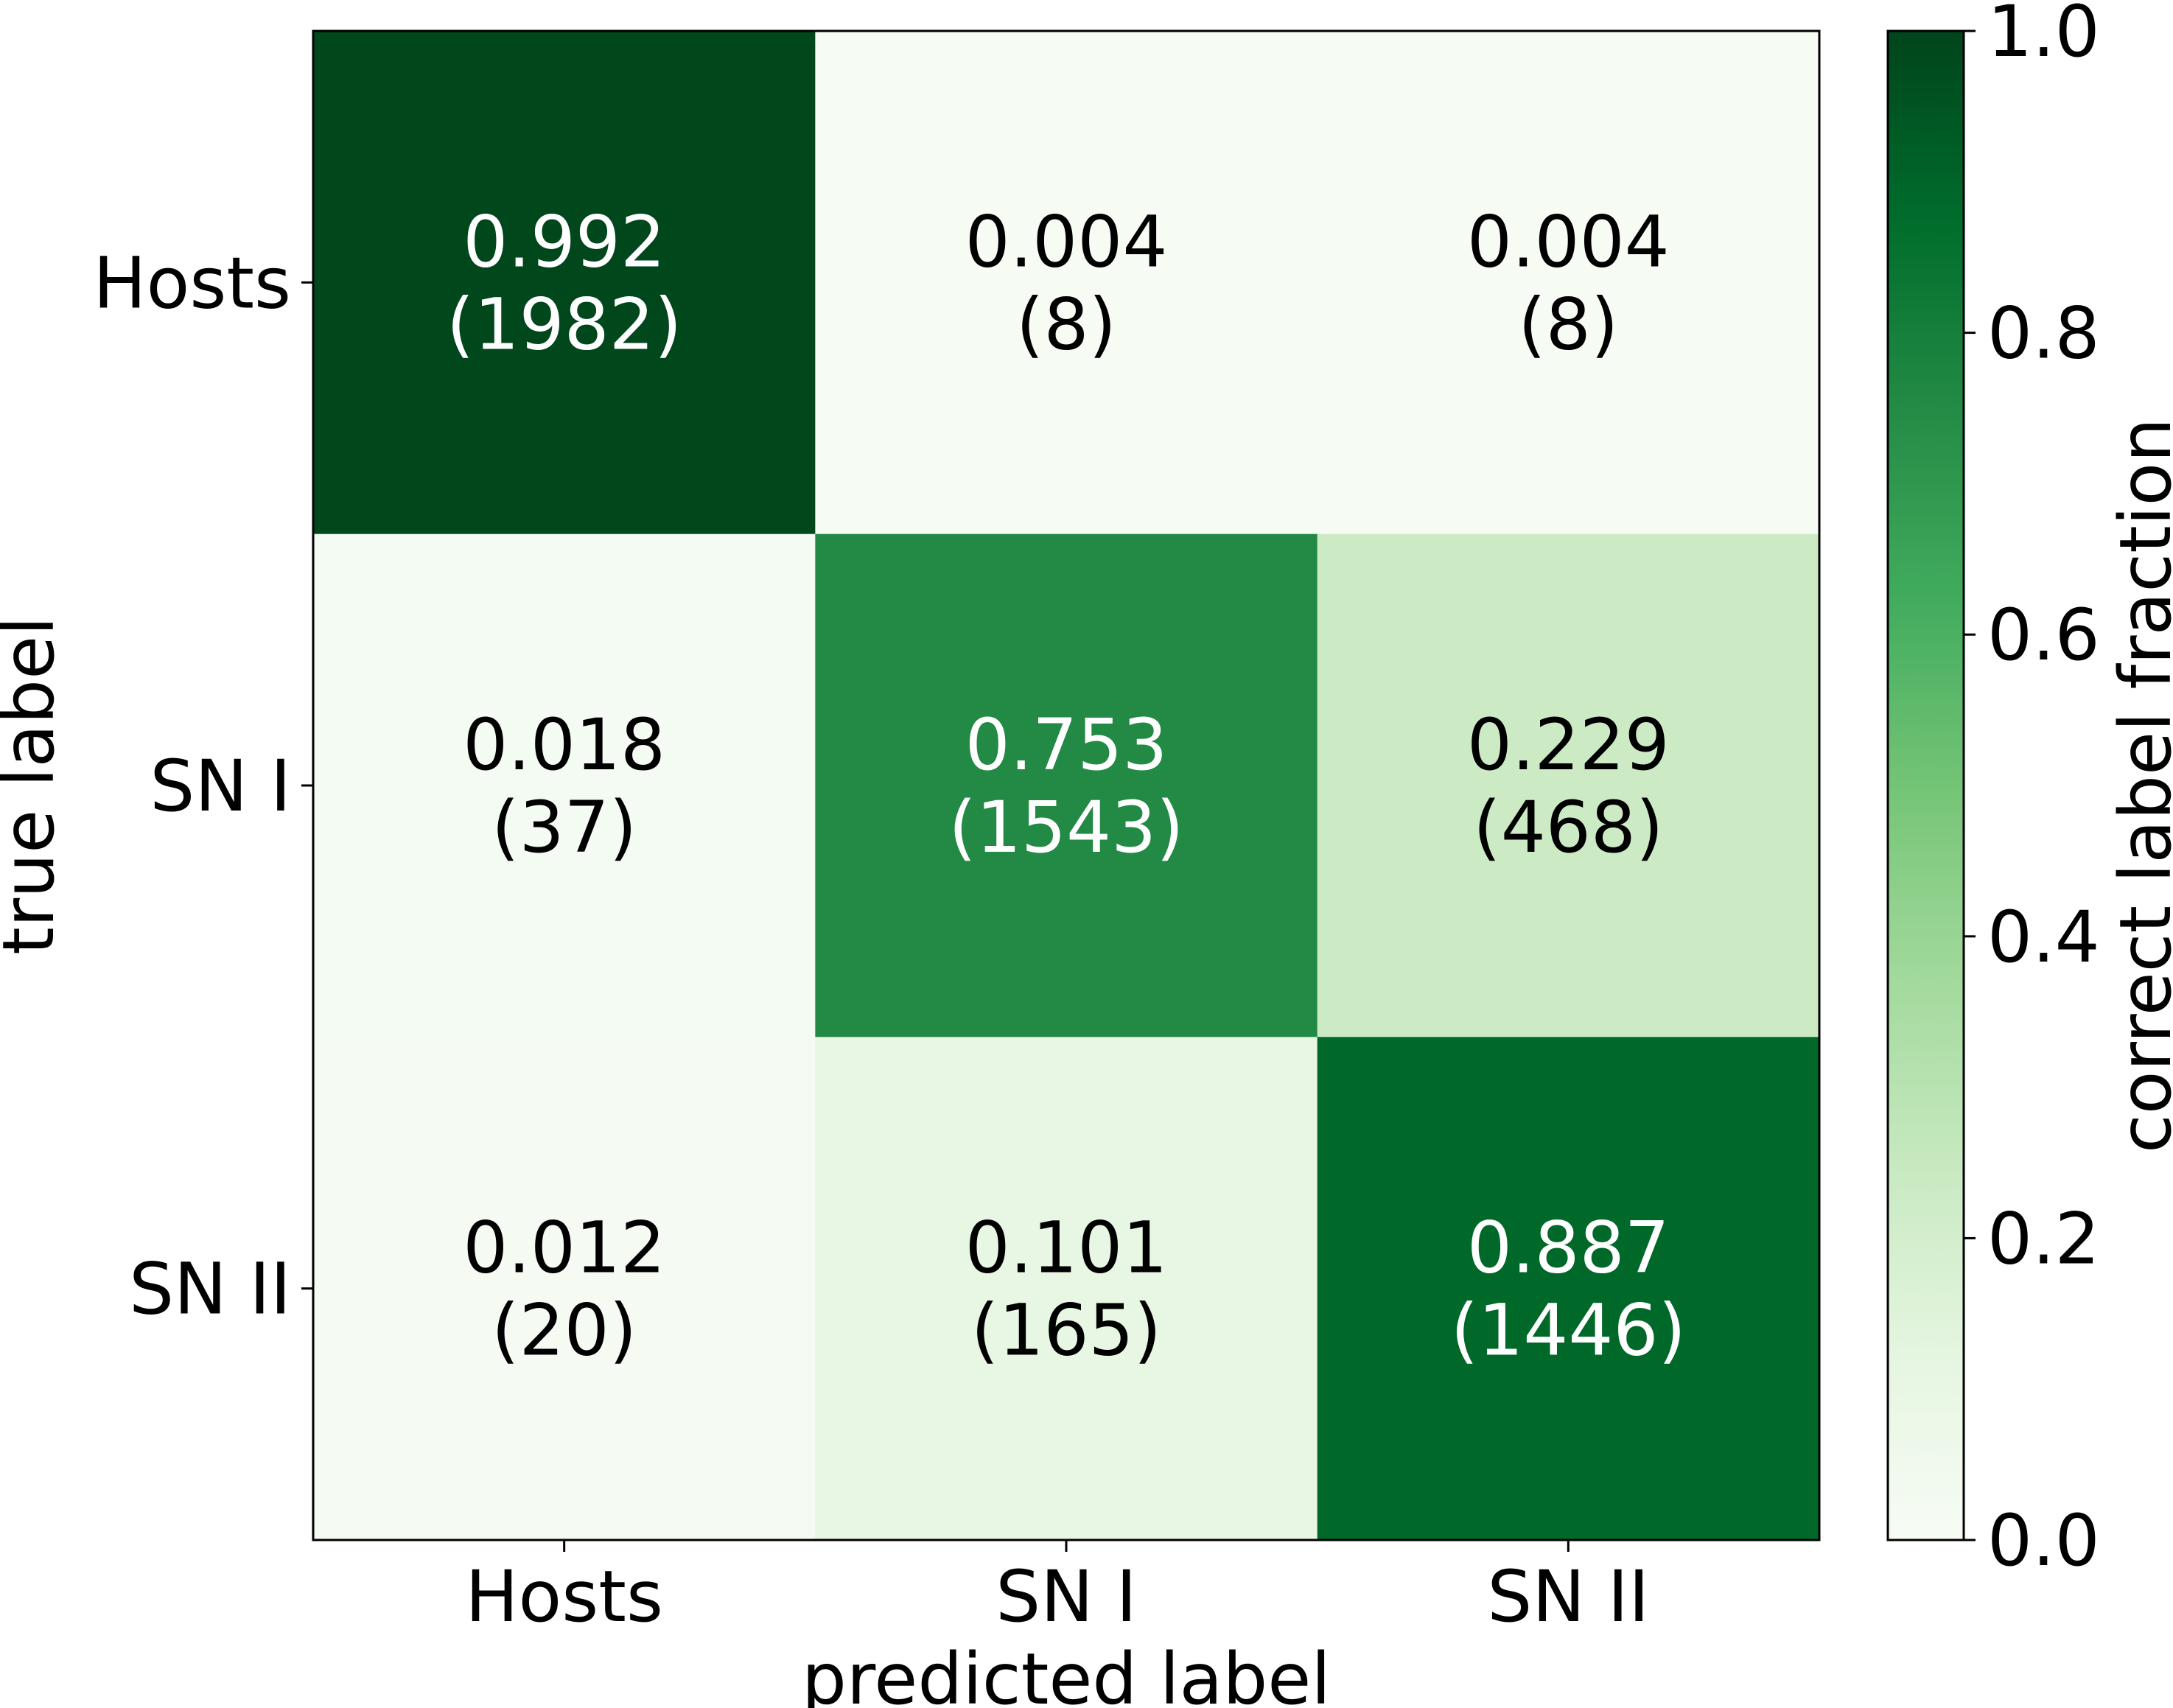 The height and width of the screenshot is (1708, 2173). Describe the element at coordinates (35, 786) in the screenshot. I see `y-axis-label: true label` at that location.